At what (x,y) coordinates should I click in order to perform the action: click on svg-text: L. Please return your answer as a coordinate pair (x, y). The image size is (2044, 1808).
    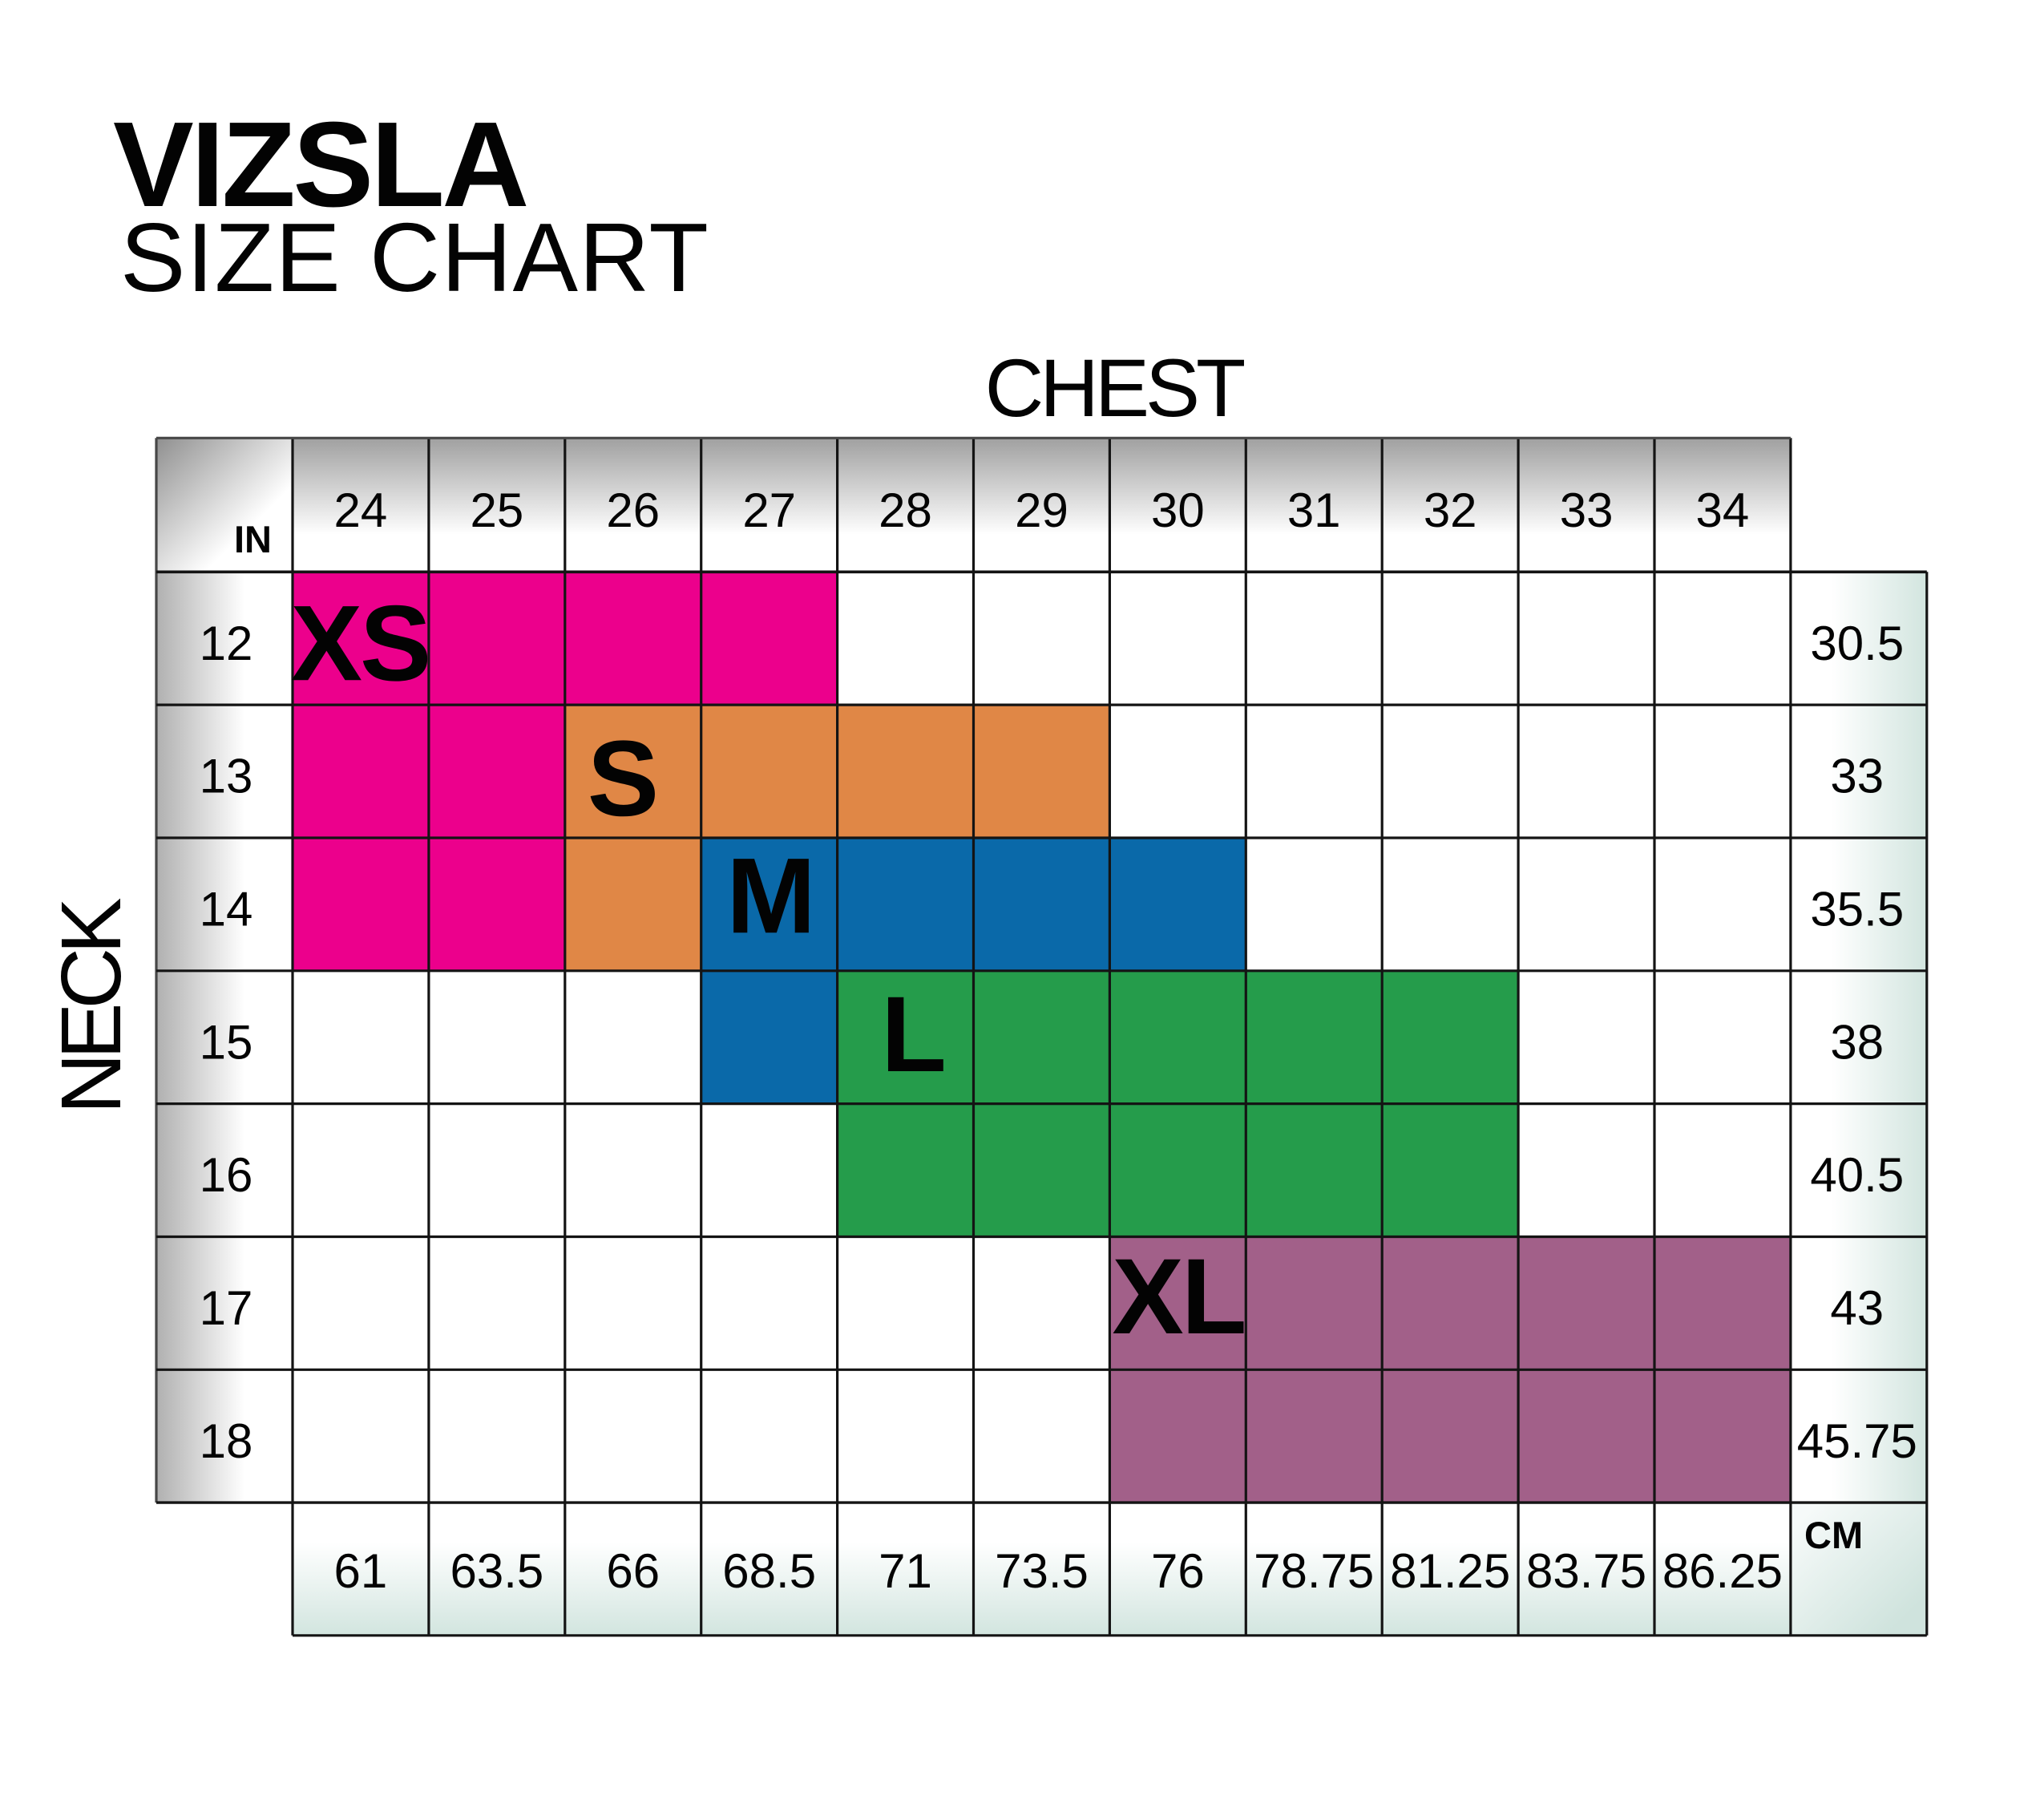
    Looking at the image, I should click on (914, 1034).